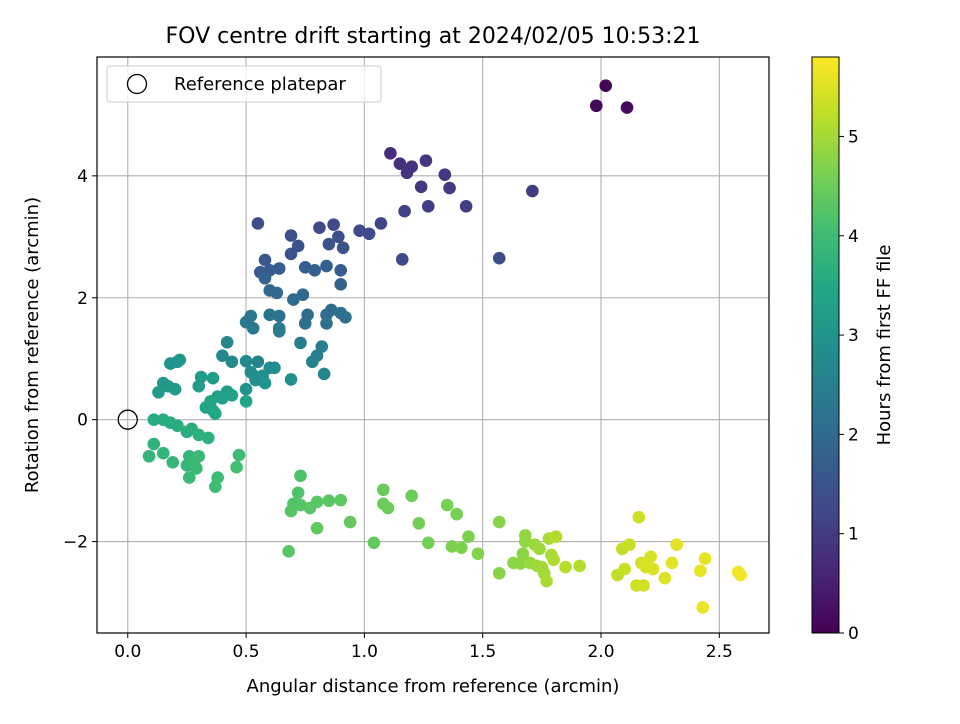 This screenshot has width=960, height=724. What do you see at coordinates (32, 345) in the screenshot?
I see `y-axis-label: Rotation from reference (arcmin)` at bounding box center [32, 345].